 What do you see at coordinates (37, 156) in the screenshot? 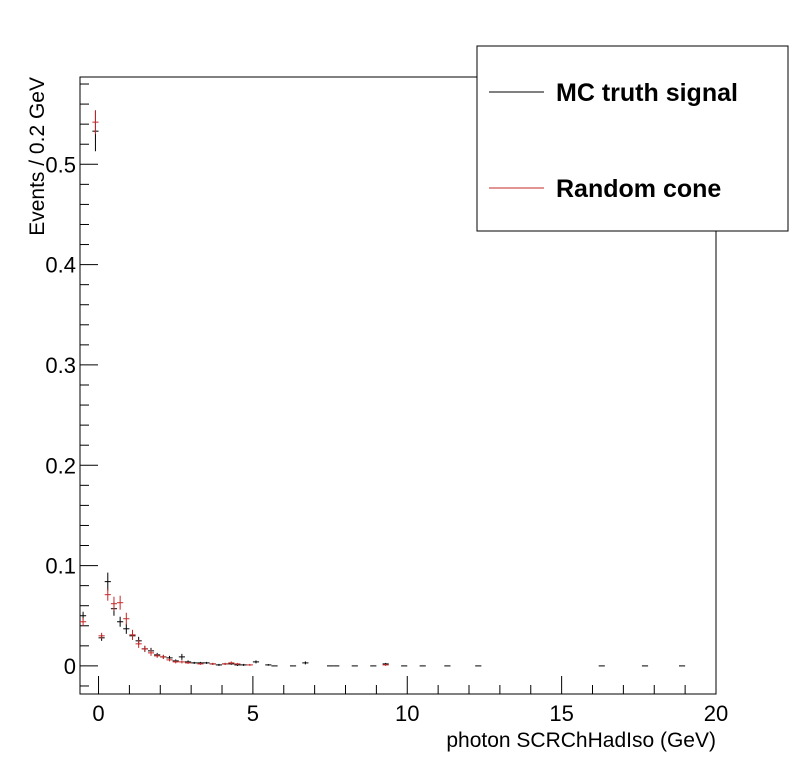
I see `y-axis-title: Events / 0.2 GeV` at bounding box center [37, 156].